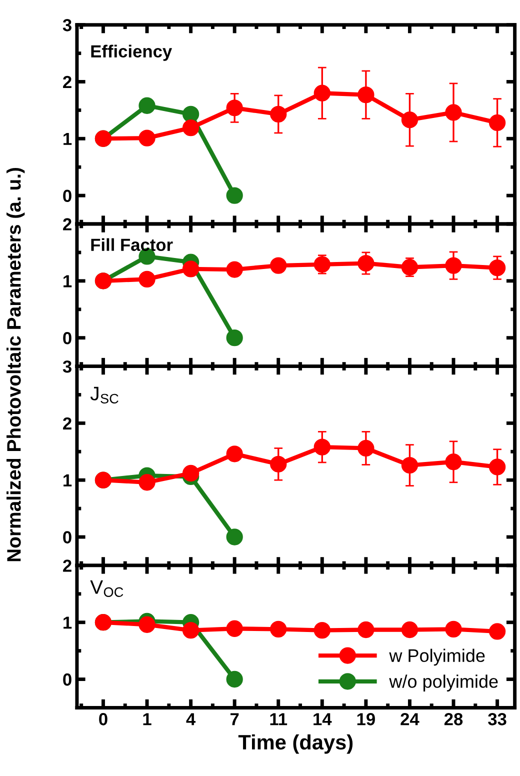 The height and width of the screenshot is (776, 520). Describe the element at coordinates (131, 52) in the screenshot. I see `text: Efficiency` at that location.